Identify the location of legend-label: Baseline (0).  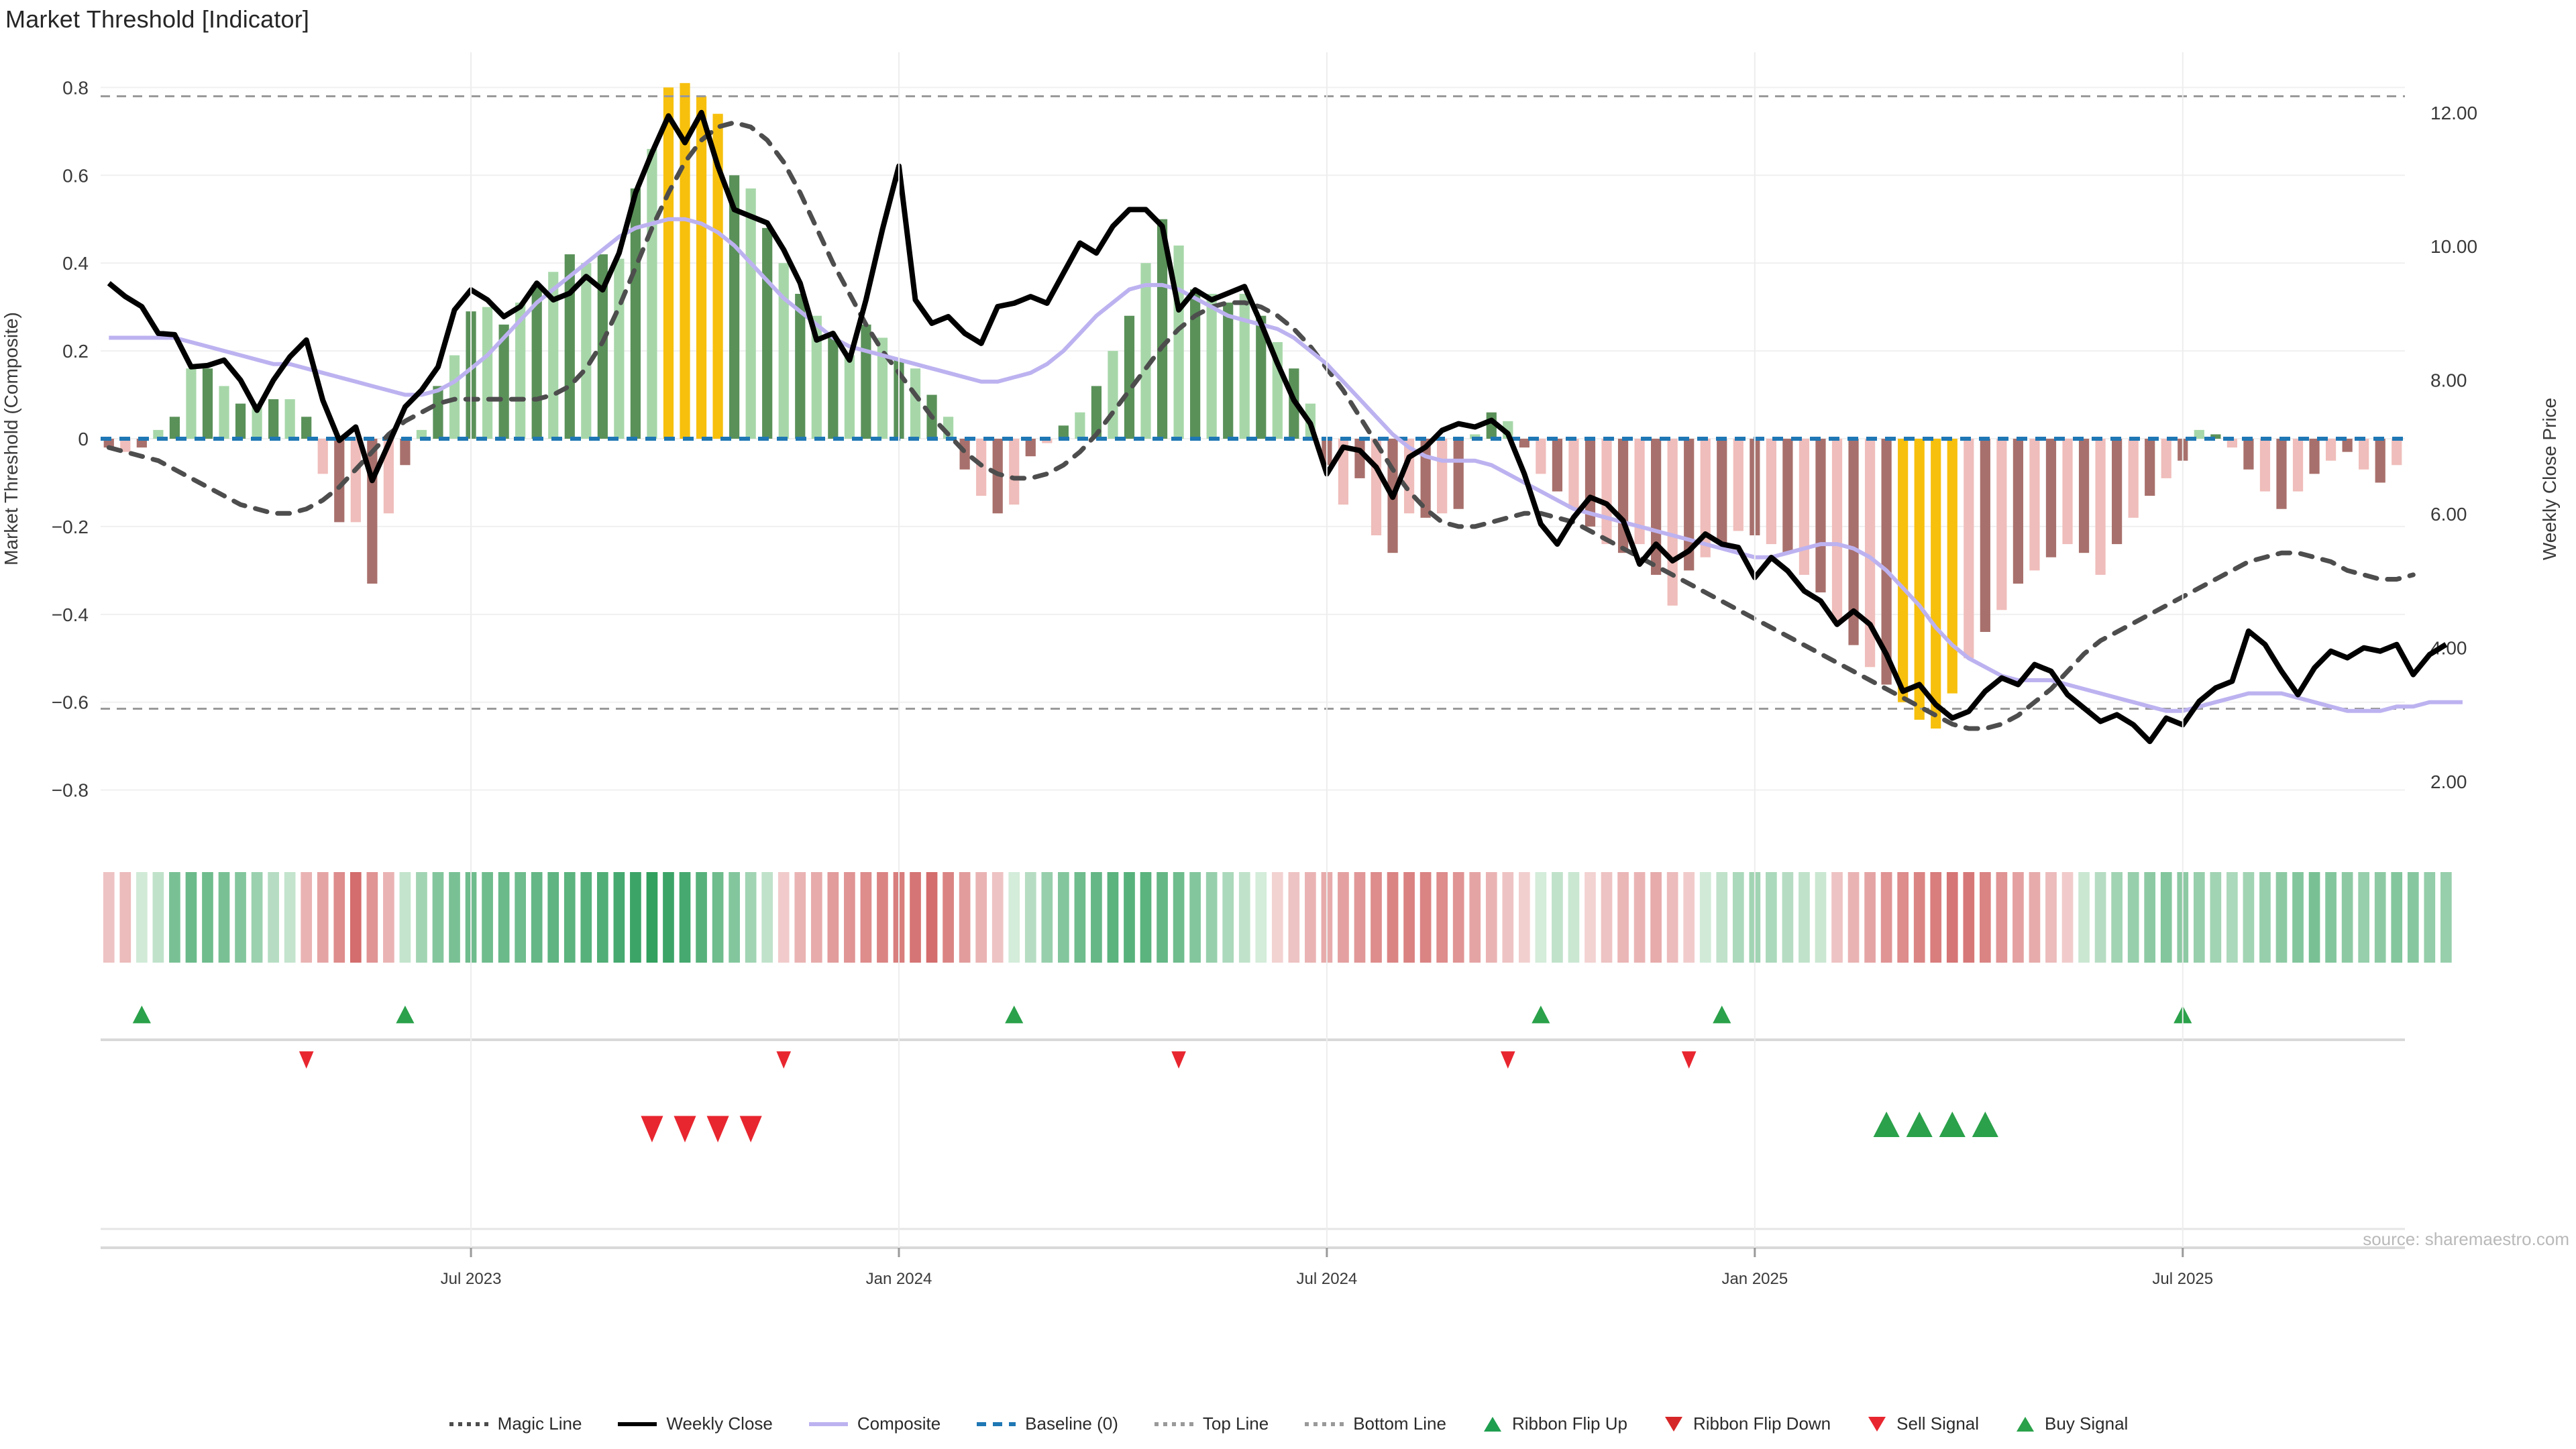
(1071, 1423).